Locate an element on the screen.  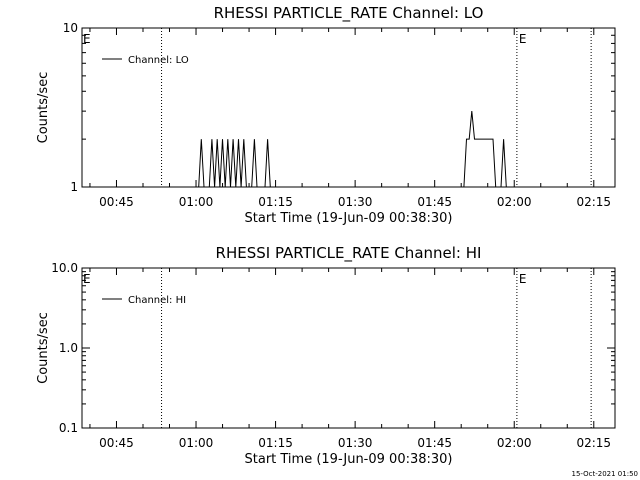
y-tick-label: 1 is located at coordinates (74, 187).